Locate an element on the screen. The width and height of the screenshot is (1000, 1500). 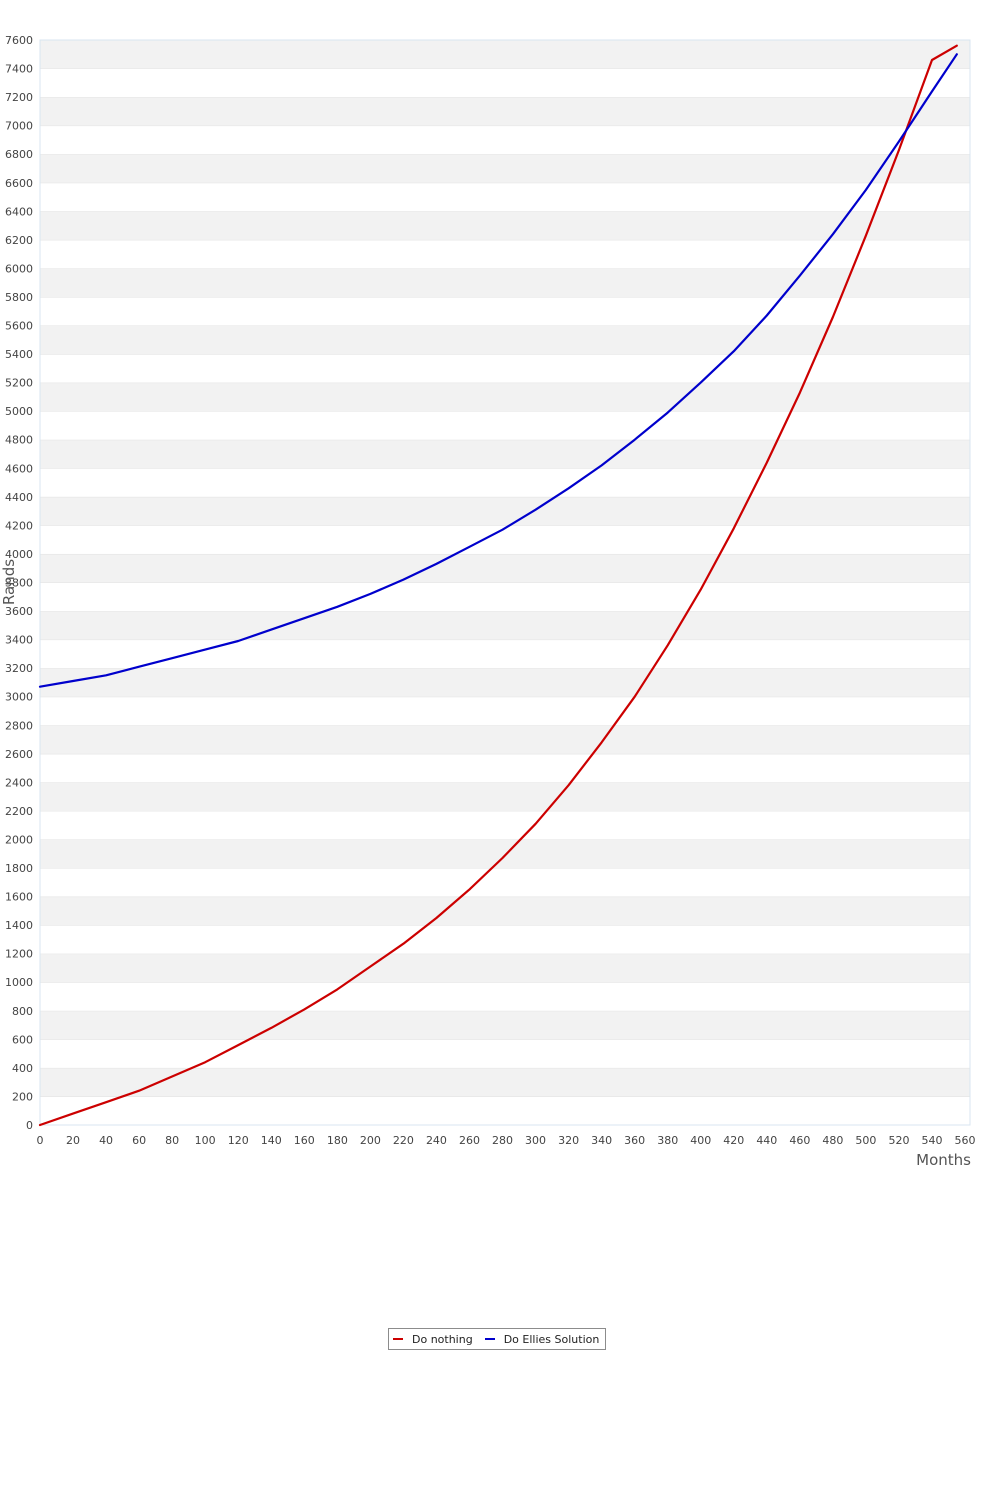
x-tick-label: 260 is located at coordinates (469, 1140).